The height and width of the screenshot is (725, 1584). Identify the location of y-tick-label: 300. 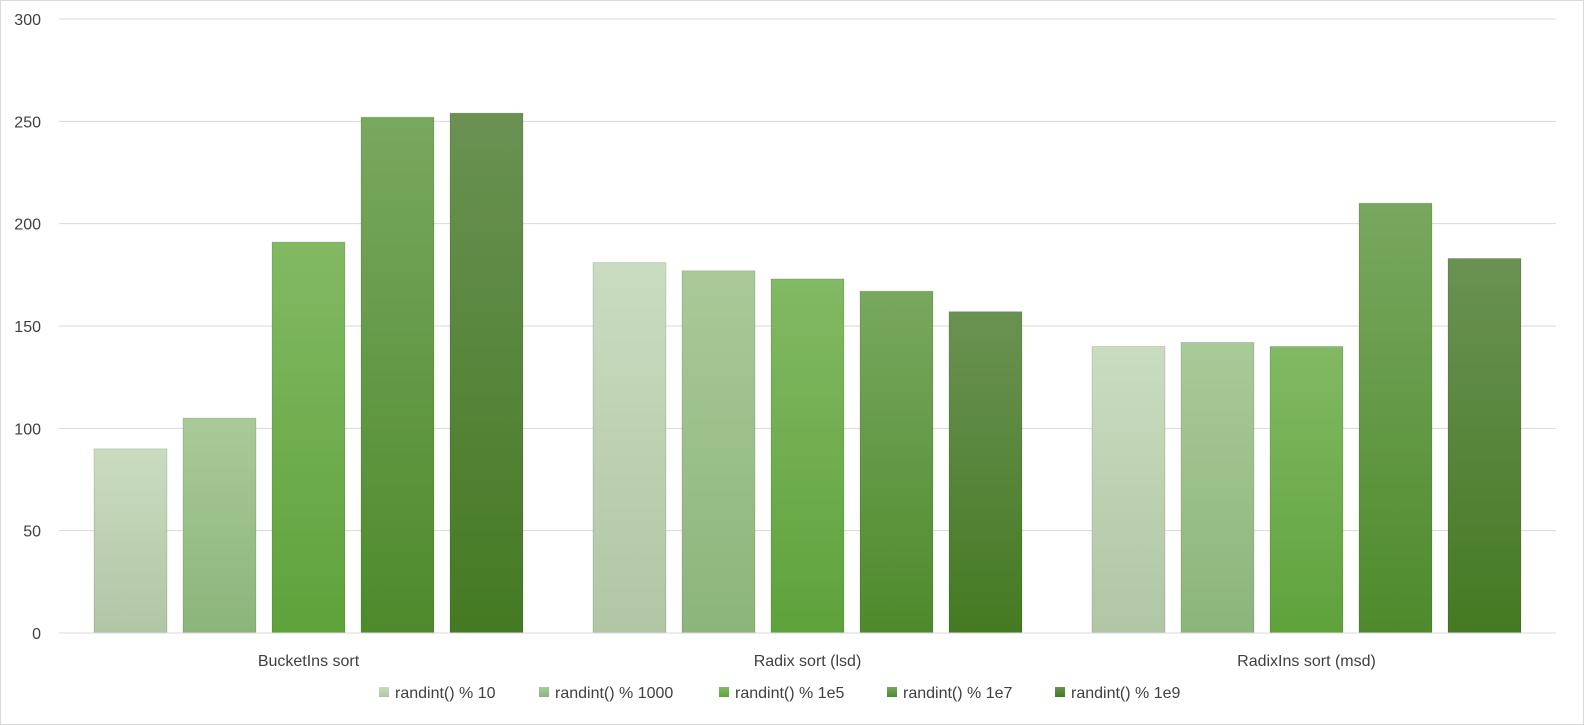
(27, 20).